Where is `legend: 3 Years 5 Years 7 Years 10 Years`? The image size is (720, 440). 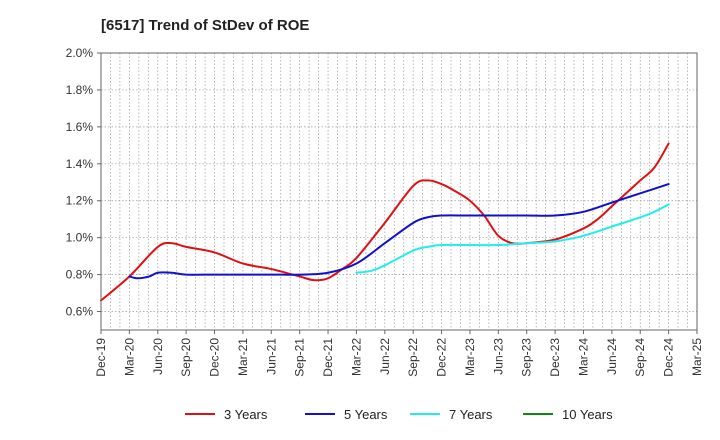 legend: 3 Years 5 Years 7 Years 10 Years is located at coordinates (399, 414).